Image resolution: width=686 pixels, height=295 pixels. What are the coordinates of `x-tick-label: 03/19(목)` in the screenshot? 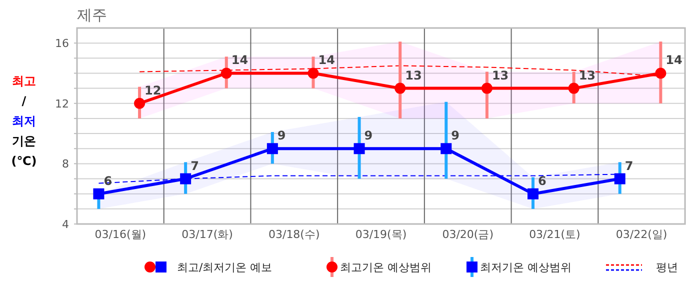 It's located at (381, 234).